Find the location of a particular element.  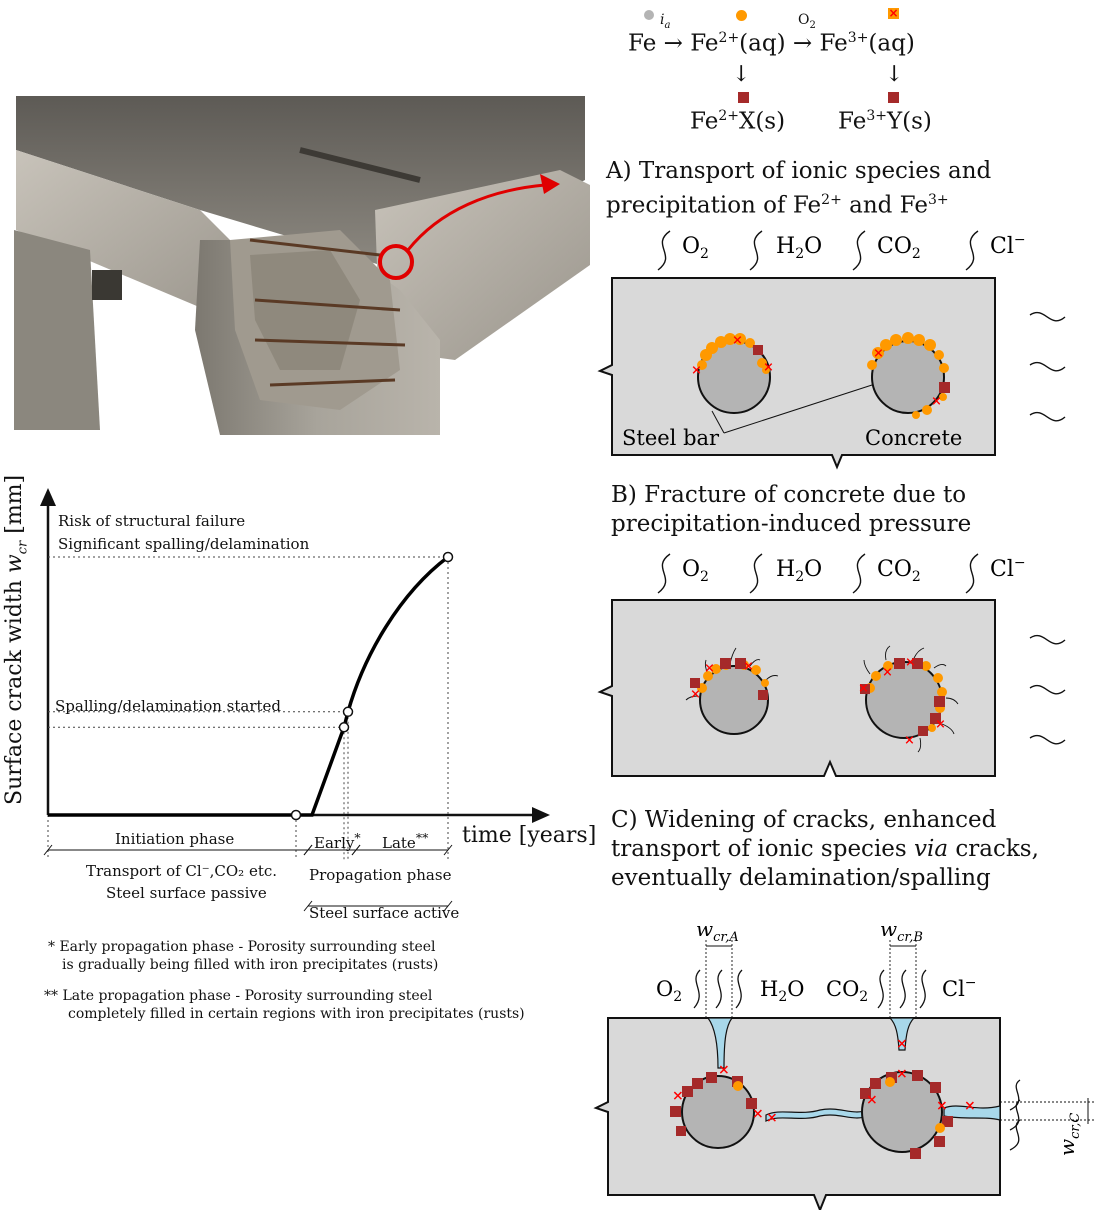

fe2-orange-dot-icon is located at coordinates (741, 15).